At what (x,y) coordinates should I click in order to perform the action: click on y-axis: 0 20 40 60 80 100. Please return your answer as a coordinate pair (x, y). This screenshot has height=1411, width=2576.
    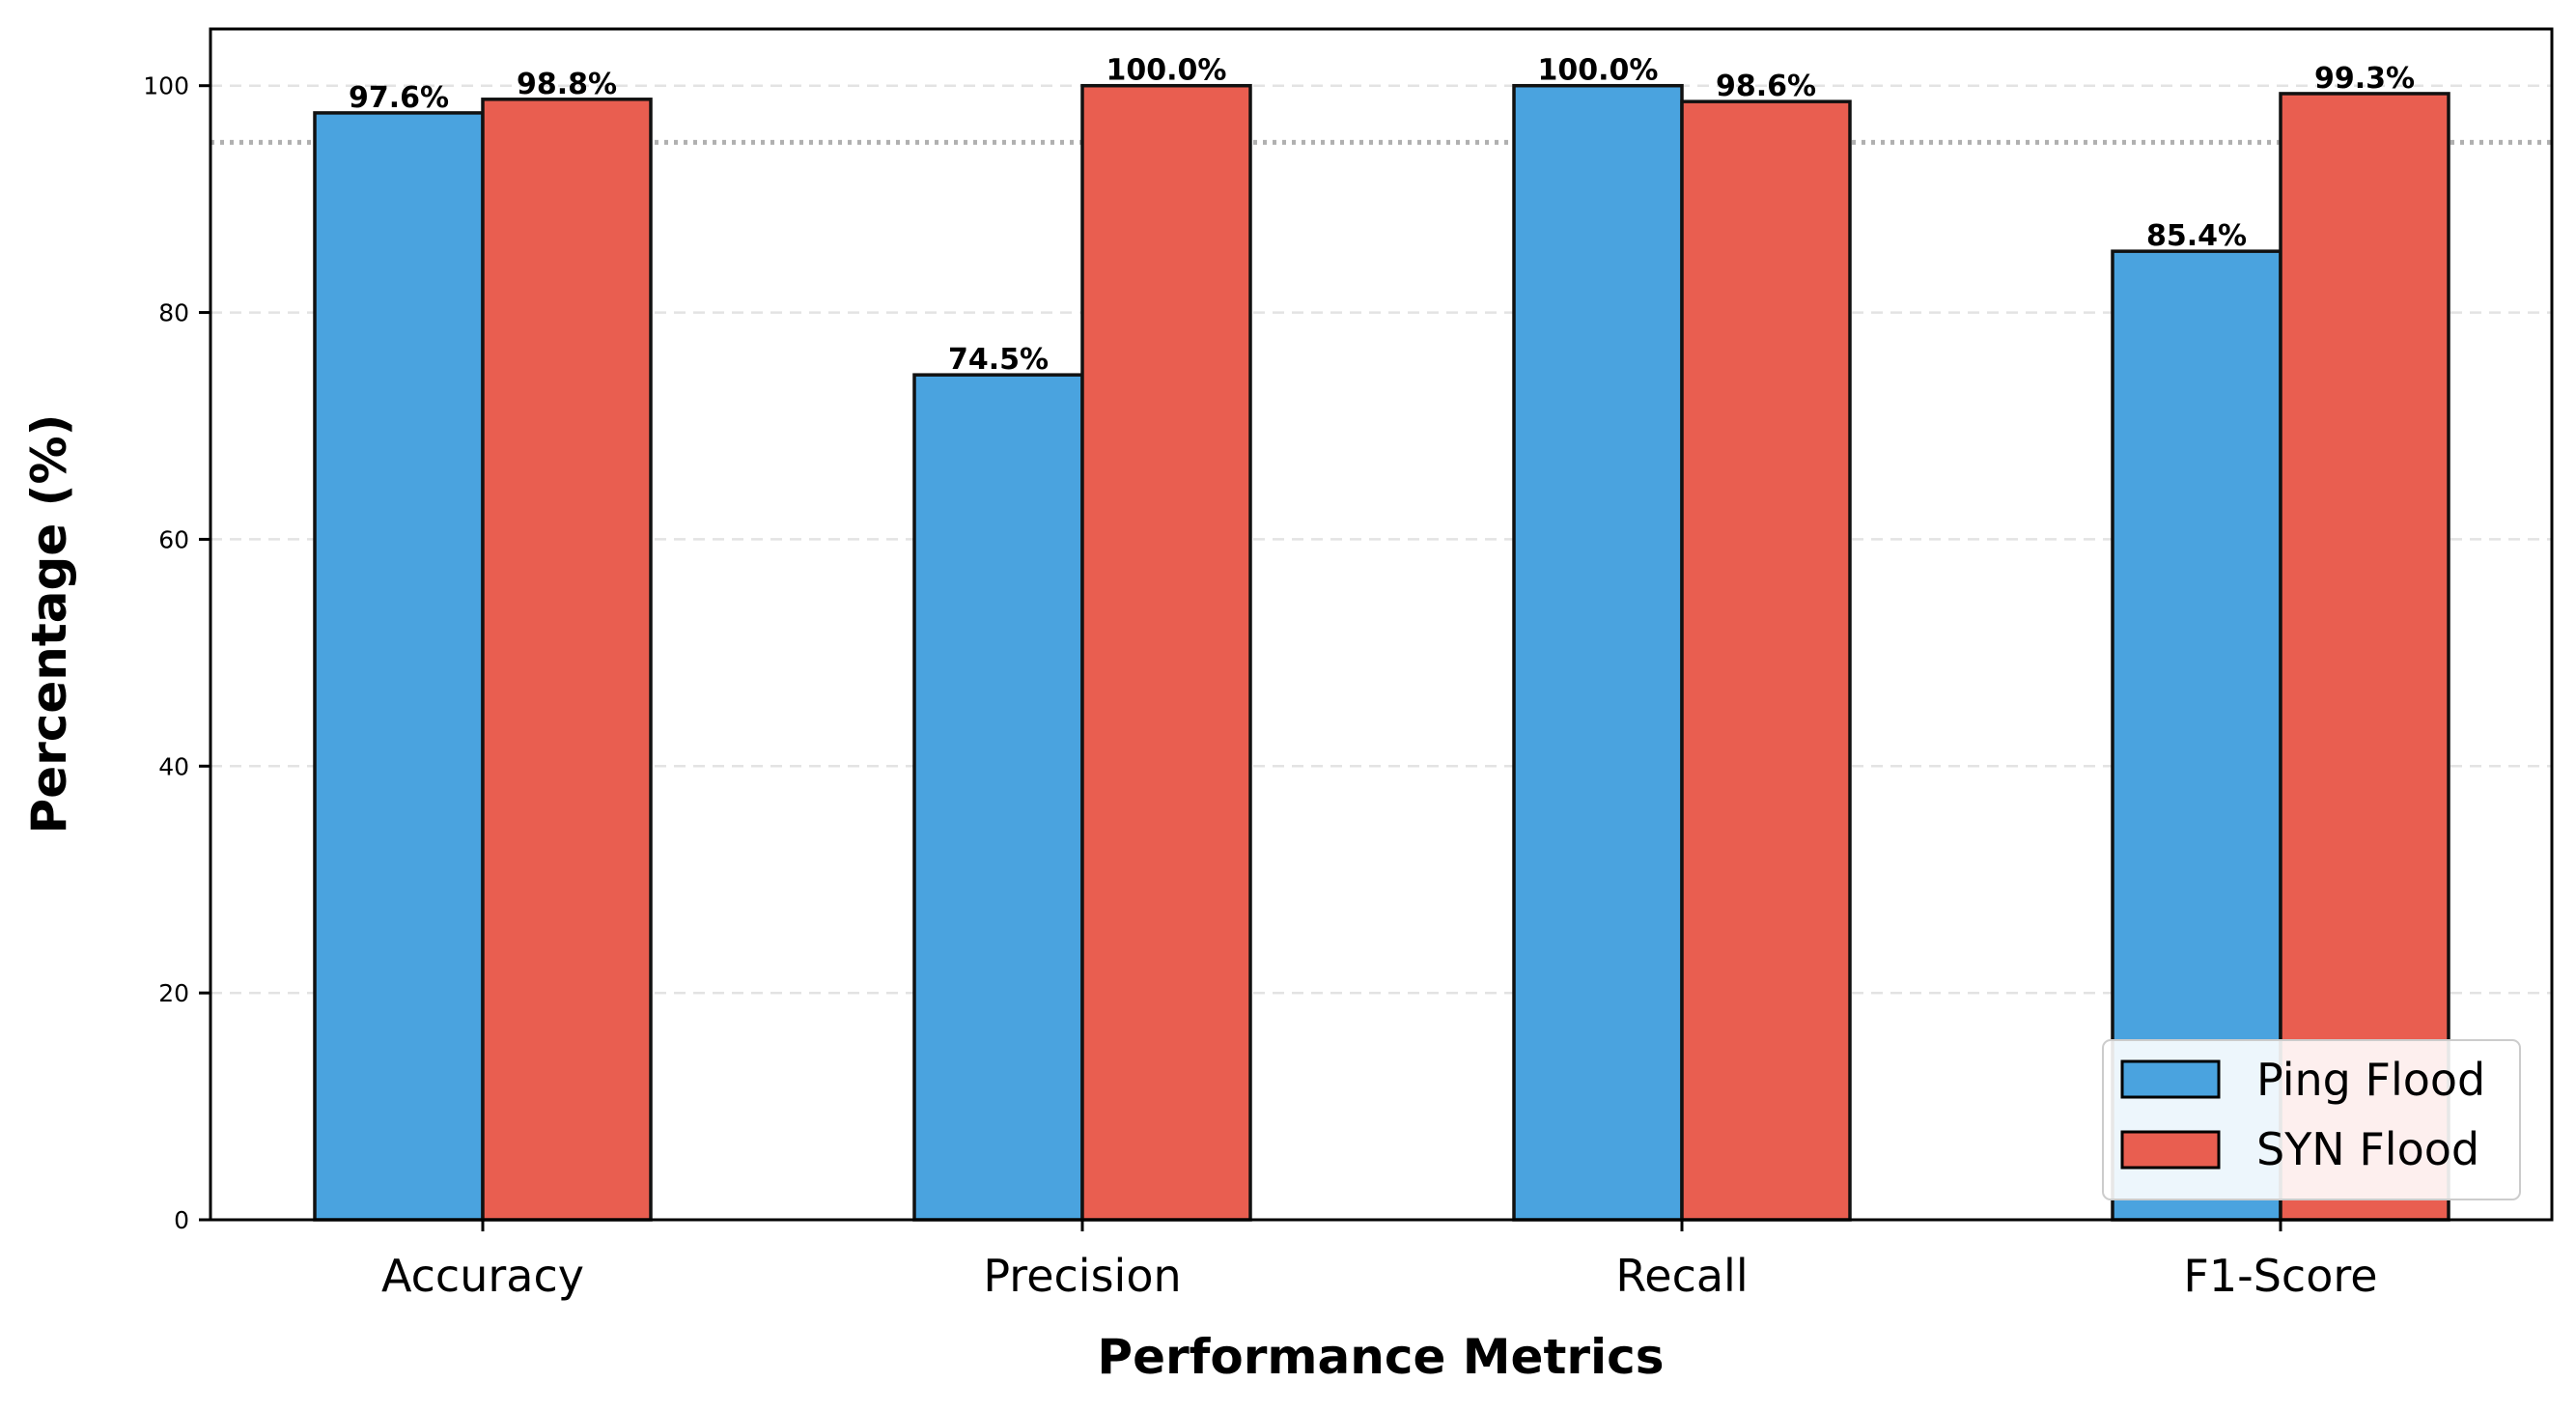
    Looking at the image, I should click on (177, 653).